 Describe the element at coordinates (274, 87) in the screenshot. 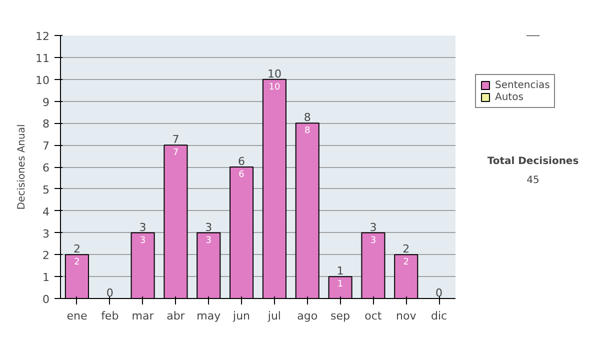

I see `data-label: 10` at that location.